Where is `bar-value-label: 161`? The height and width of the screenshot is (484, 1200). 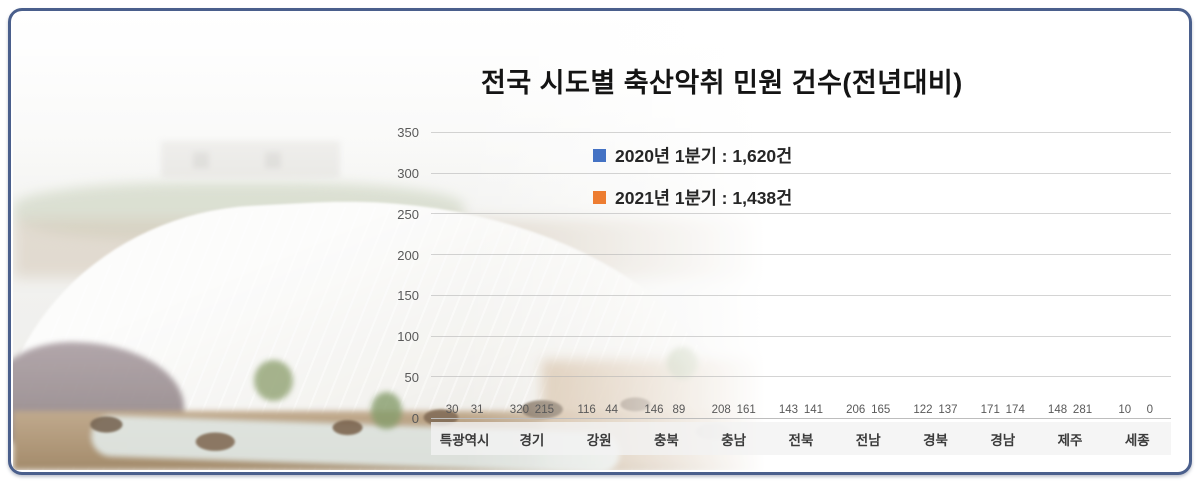 bar-value-label: 161 is located at coordinates (746, 410).